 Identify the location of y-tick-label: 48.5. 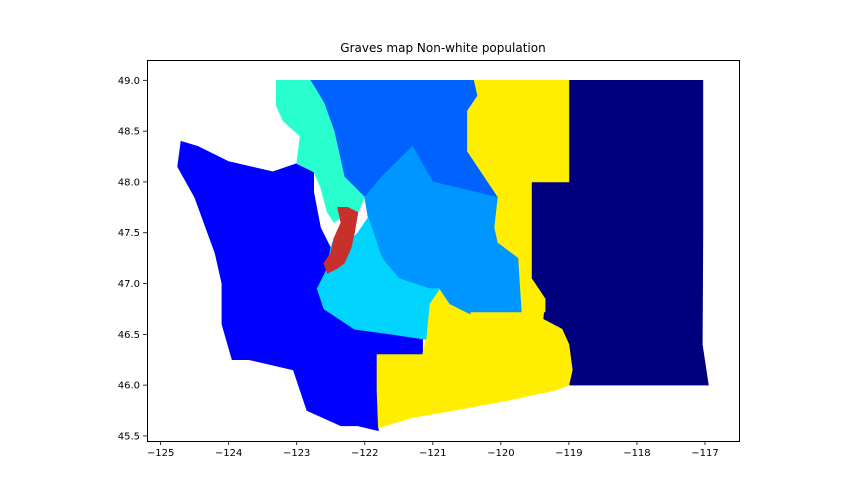
(129, 132).